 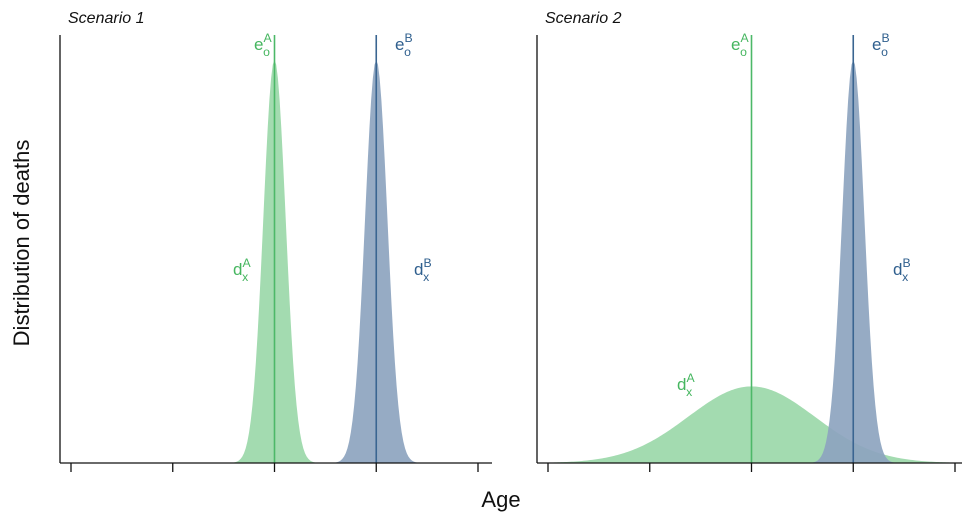 I want to click on x-axis-title: Age, so click(x=500, y=499).